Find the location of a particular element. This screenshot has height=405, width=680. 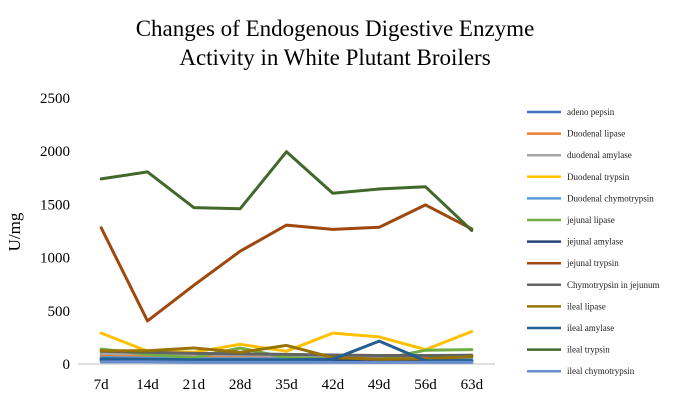

legend-label: ileal chymotrypsin is located at coordinates (601, 371).